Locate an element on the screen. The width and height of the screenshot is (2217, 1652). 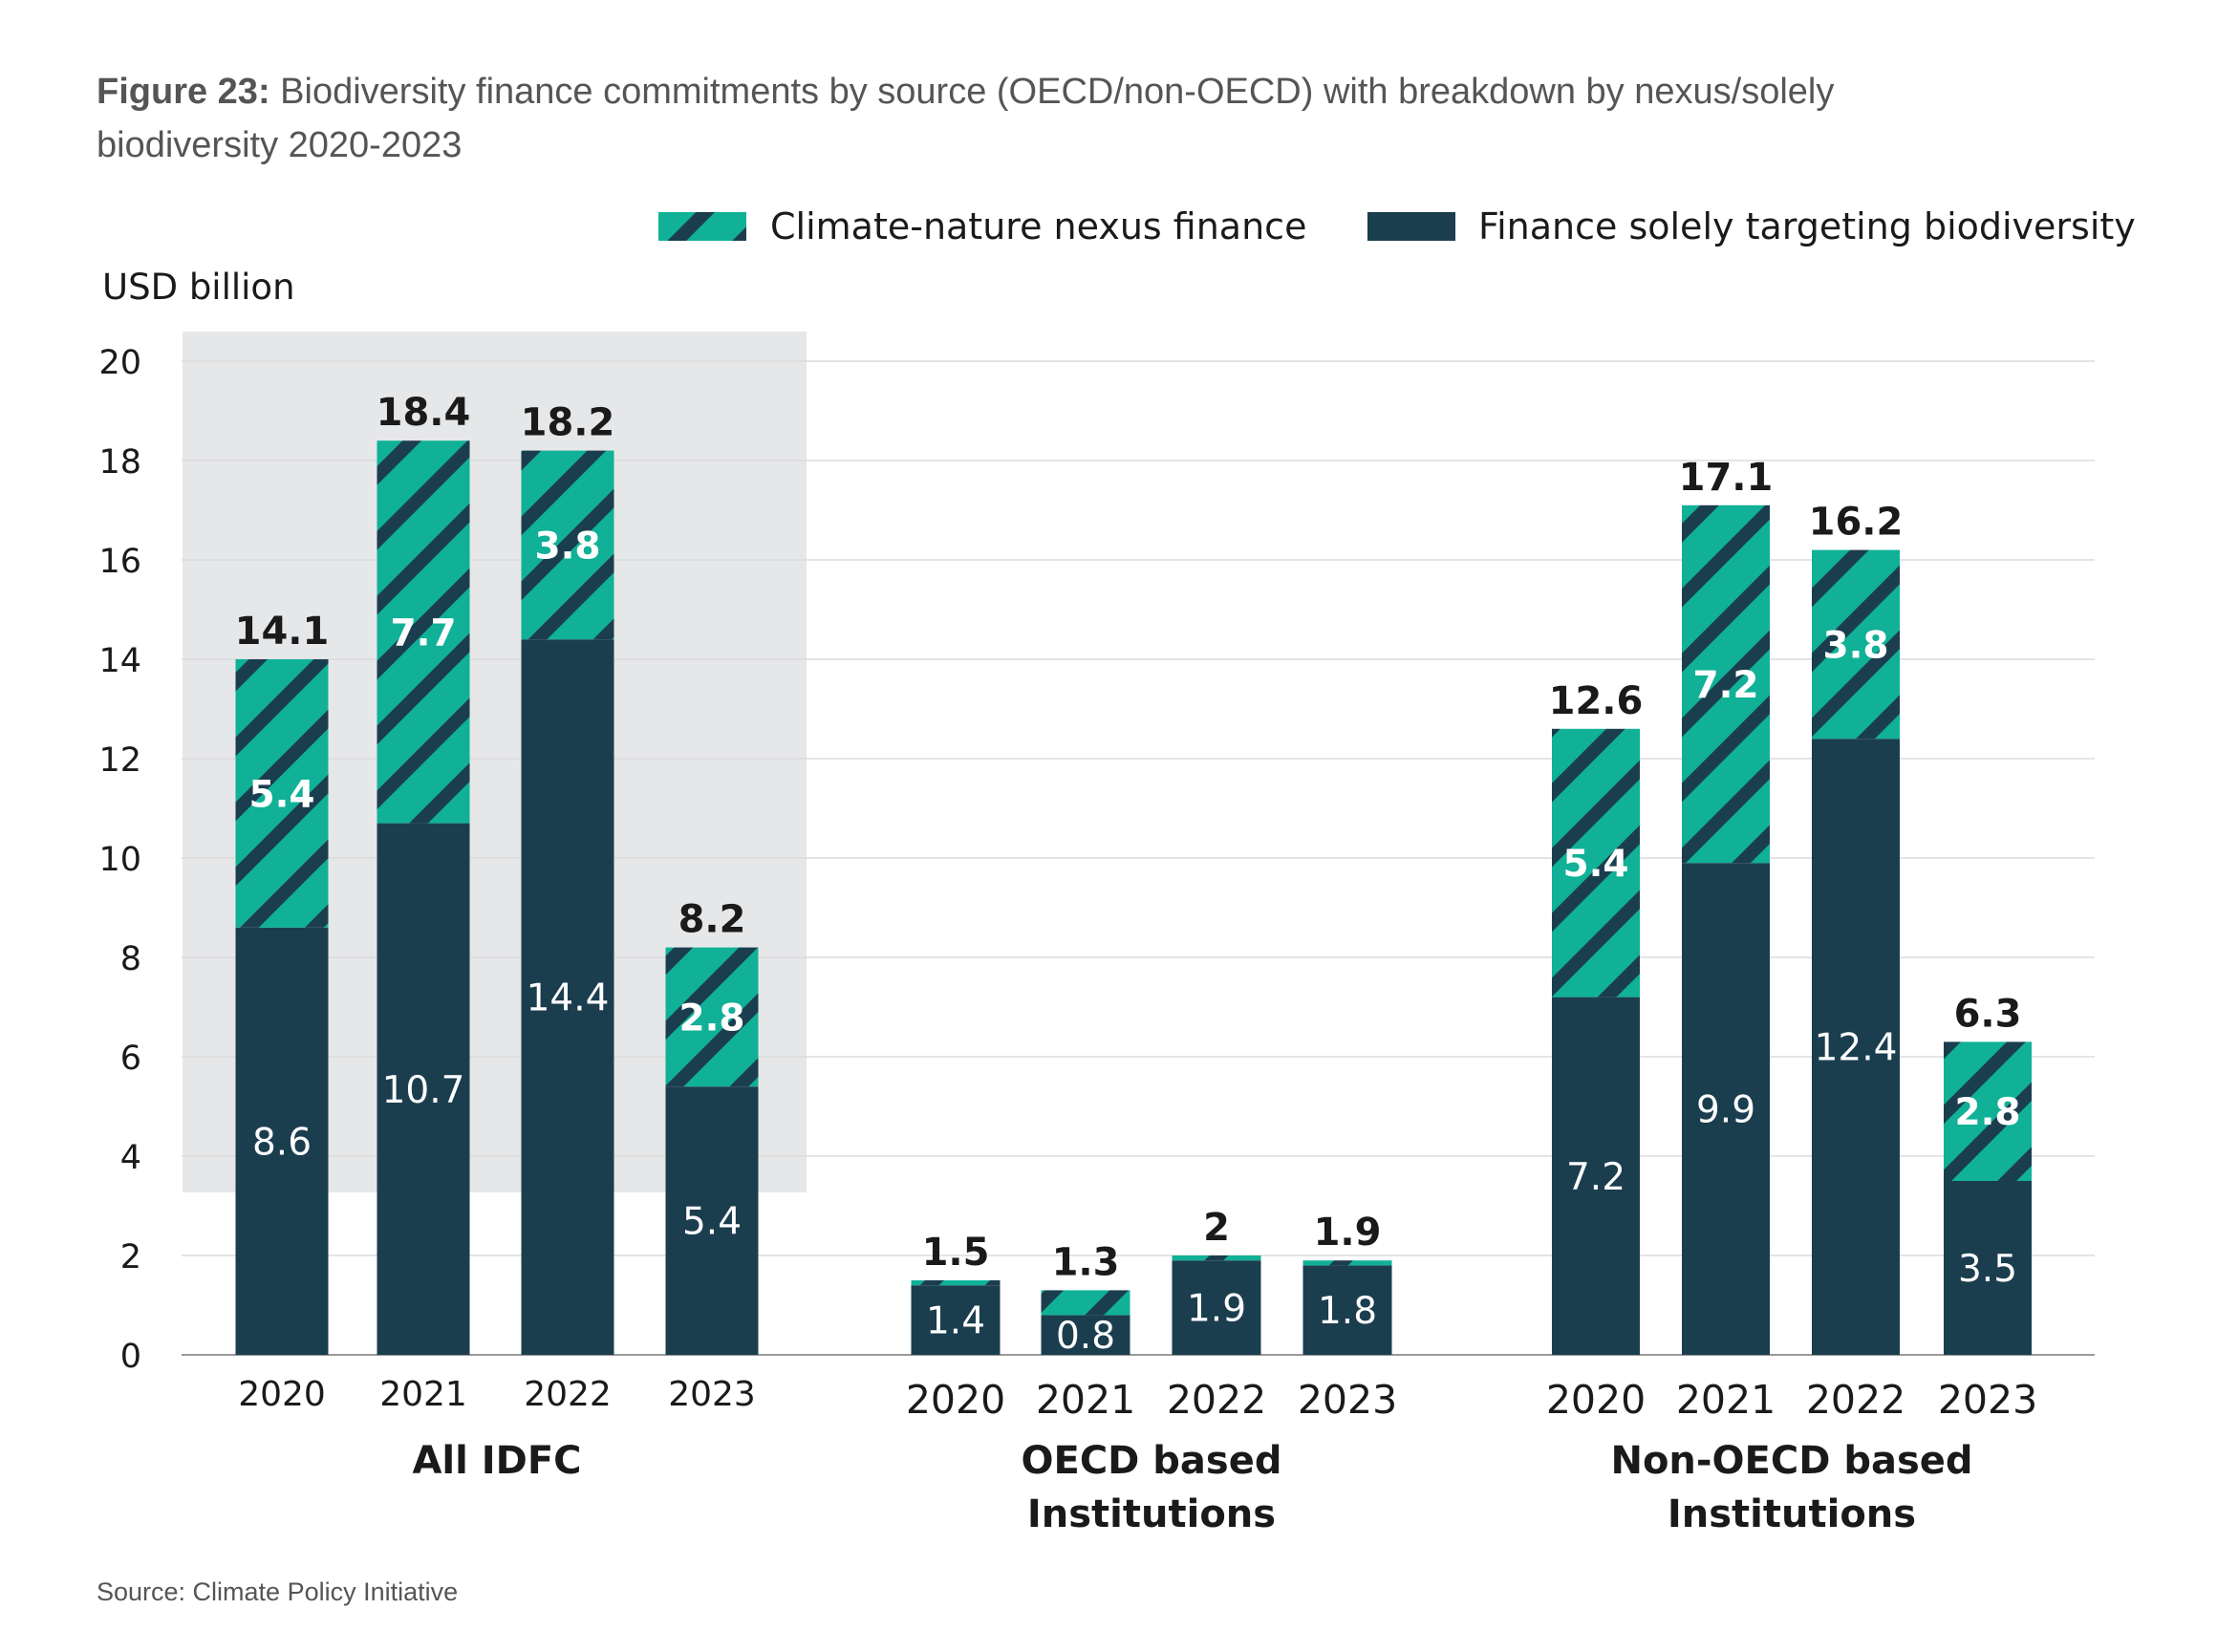
label-solely-all-idfc-2020: 8.6 is located at coordinates (282, 1142).